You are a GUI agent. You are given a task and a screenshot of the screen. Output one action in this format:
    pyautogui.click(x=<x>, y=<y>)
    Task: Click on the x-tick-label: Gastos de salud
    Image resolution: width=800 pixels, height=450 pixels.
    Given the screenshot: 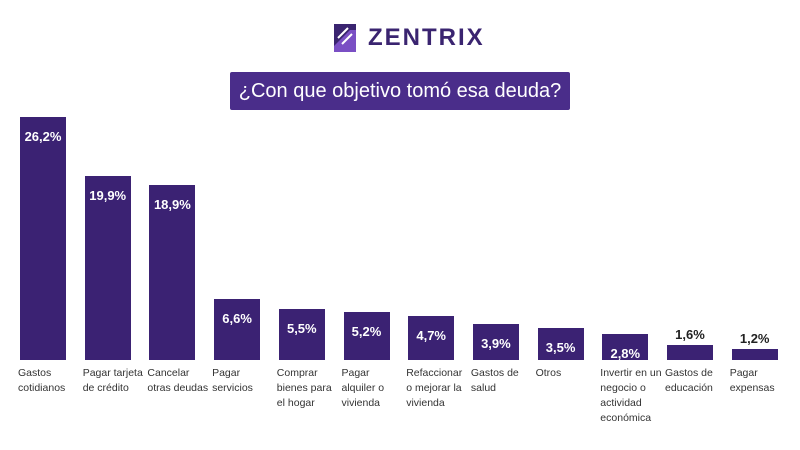 What is the action you would take?
    pyautogui.click(x=494, y=380)
    